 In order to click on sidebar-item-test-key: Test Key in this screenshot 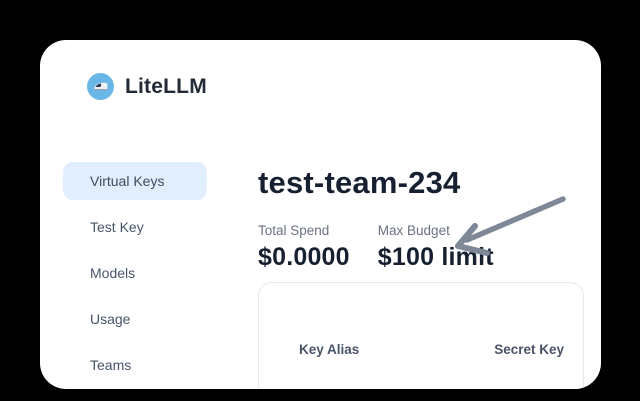, I will do `click(135, 227)`.